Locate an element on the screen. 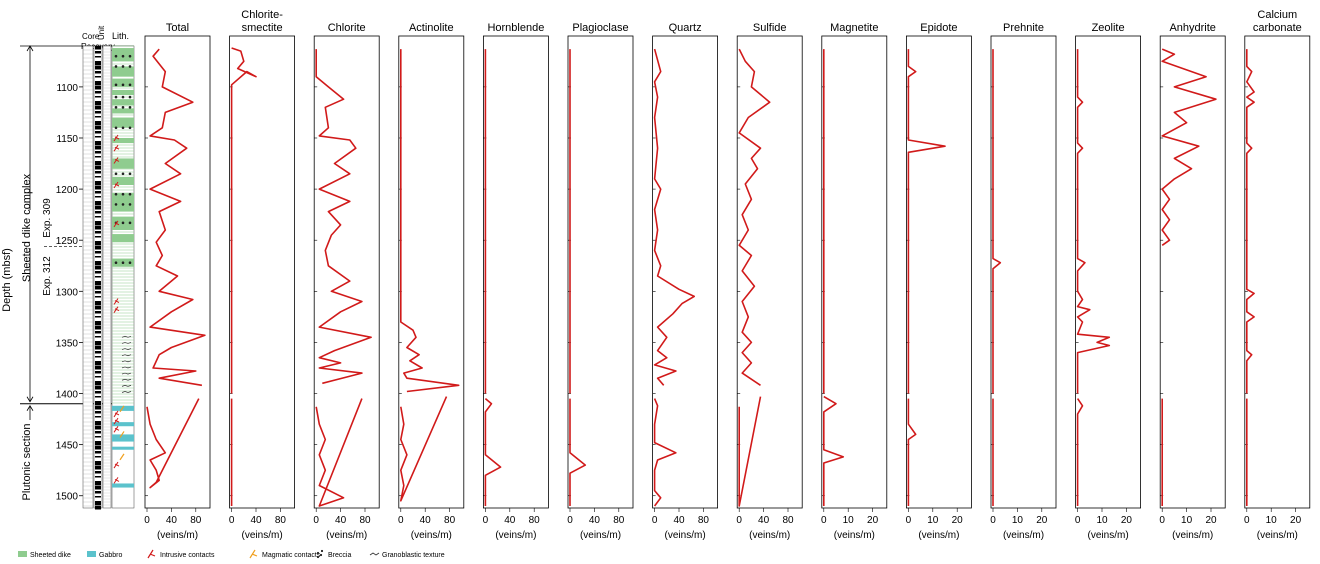  panel-anhydrite: Anhydrite 0 10 20 (veins/m) is located at coordinates (1192, 281).